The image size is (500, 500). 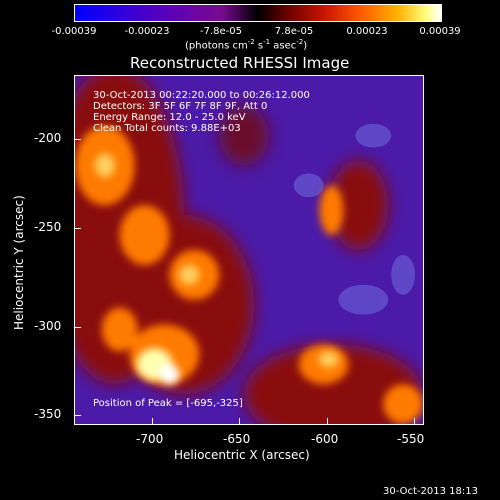 What do you see at coordinates (169, 374) in the screenshot?
I see `peak-core` at bounding box center [169, 374].